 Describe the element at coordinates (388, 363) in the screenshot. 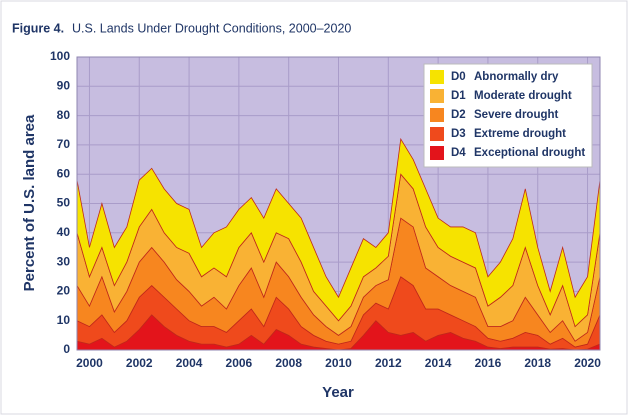

I see `x-tick-label: 2012` at that location.